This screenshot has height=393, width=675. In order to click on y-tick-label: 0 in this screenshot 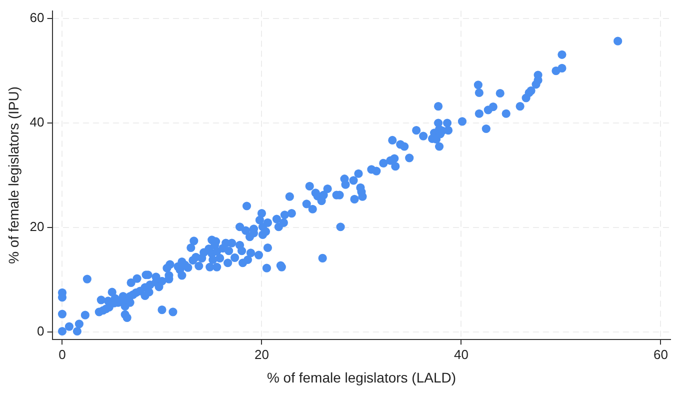, I will do `click(40, 330)`.